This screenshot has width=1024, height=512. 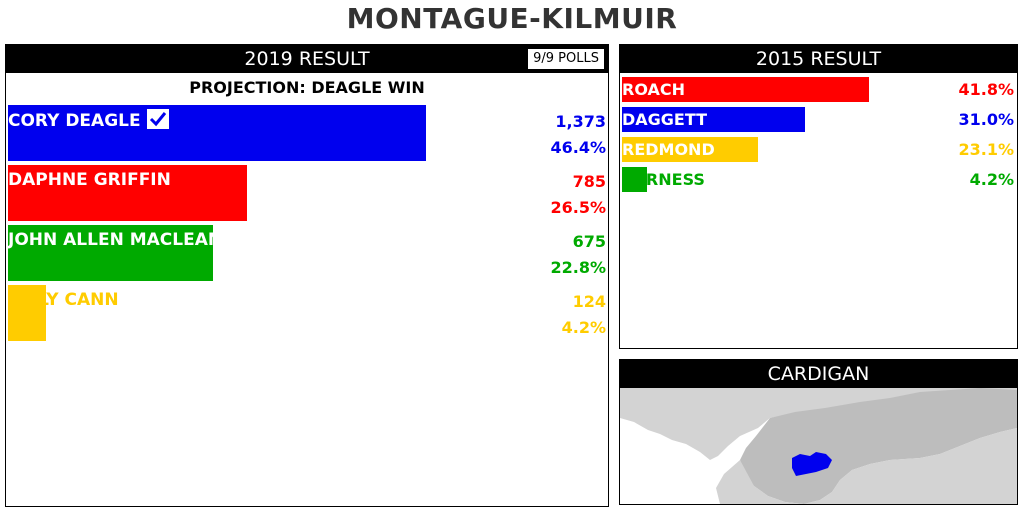 I want to click on result-2019-header: 2019 RESULT, so click(x=307, y=59).